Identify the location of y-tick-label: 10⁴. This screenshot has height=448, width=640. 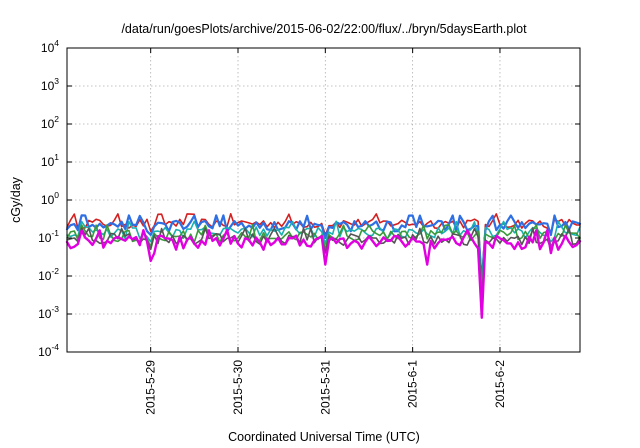
(50, 46).